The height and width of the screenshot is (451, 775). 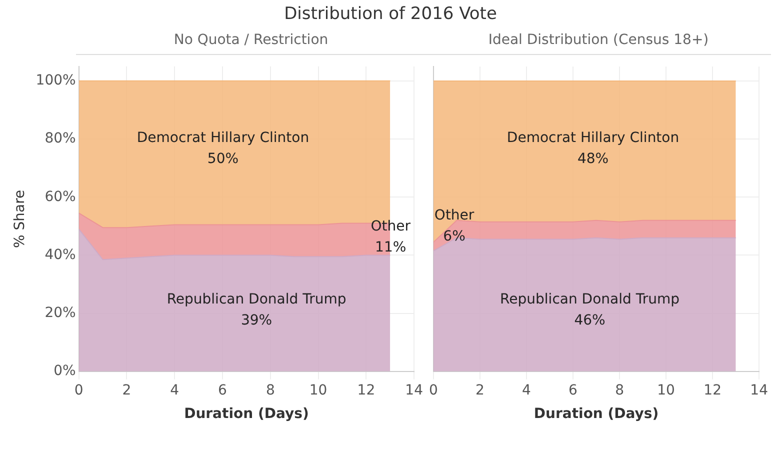 I want to click on annotation: Republican Donald Trump 39%, so click(x=256, y=310).